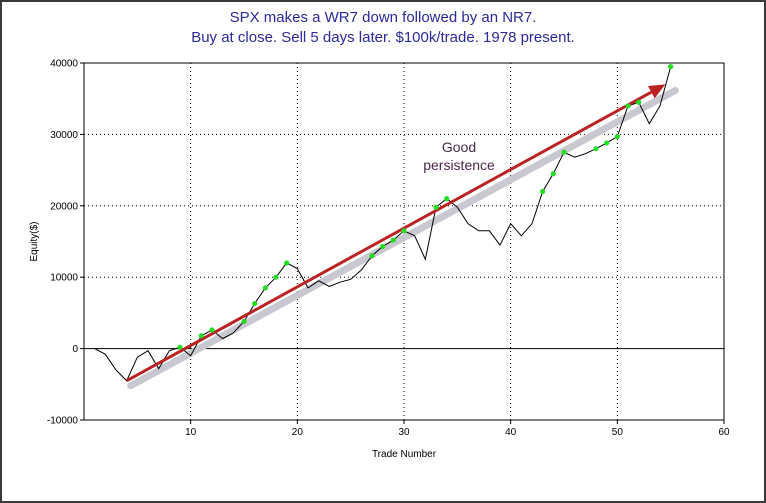 Image resolution: width=766 pixels, height=503 pixels. Describe the element at coordinates (64, 278) in the screenshot. I see `y-tick-label: 10000` at that location.